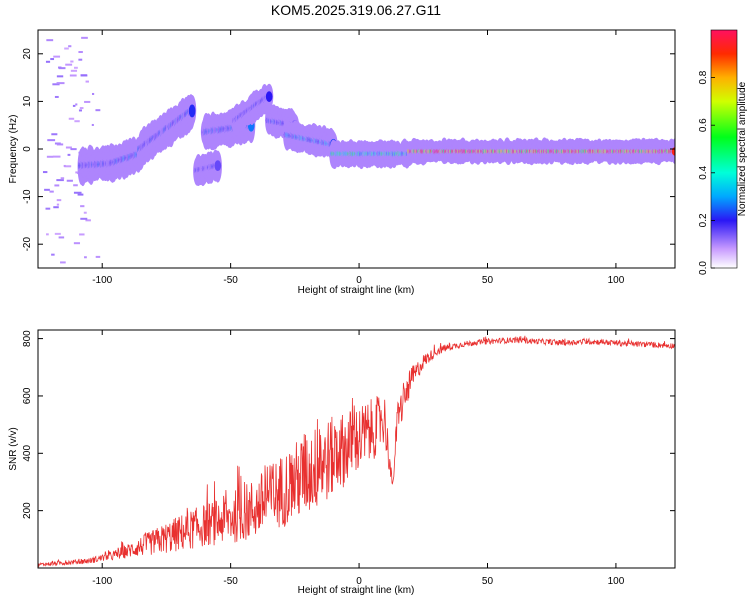 Image resolution: width=750 pixels, height=600 pixels. I want to click on spectrogram-y-tick-label: -20, so click(27, 244).